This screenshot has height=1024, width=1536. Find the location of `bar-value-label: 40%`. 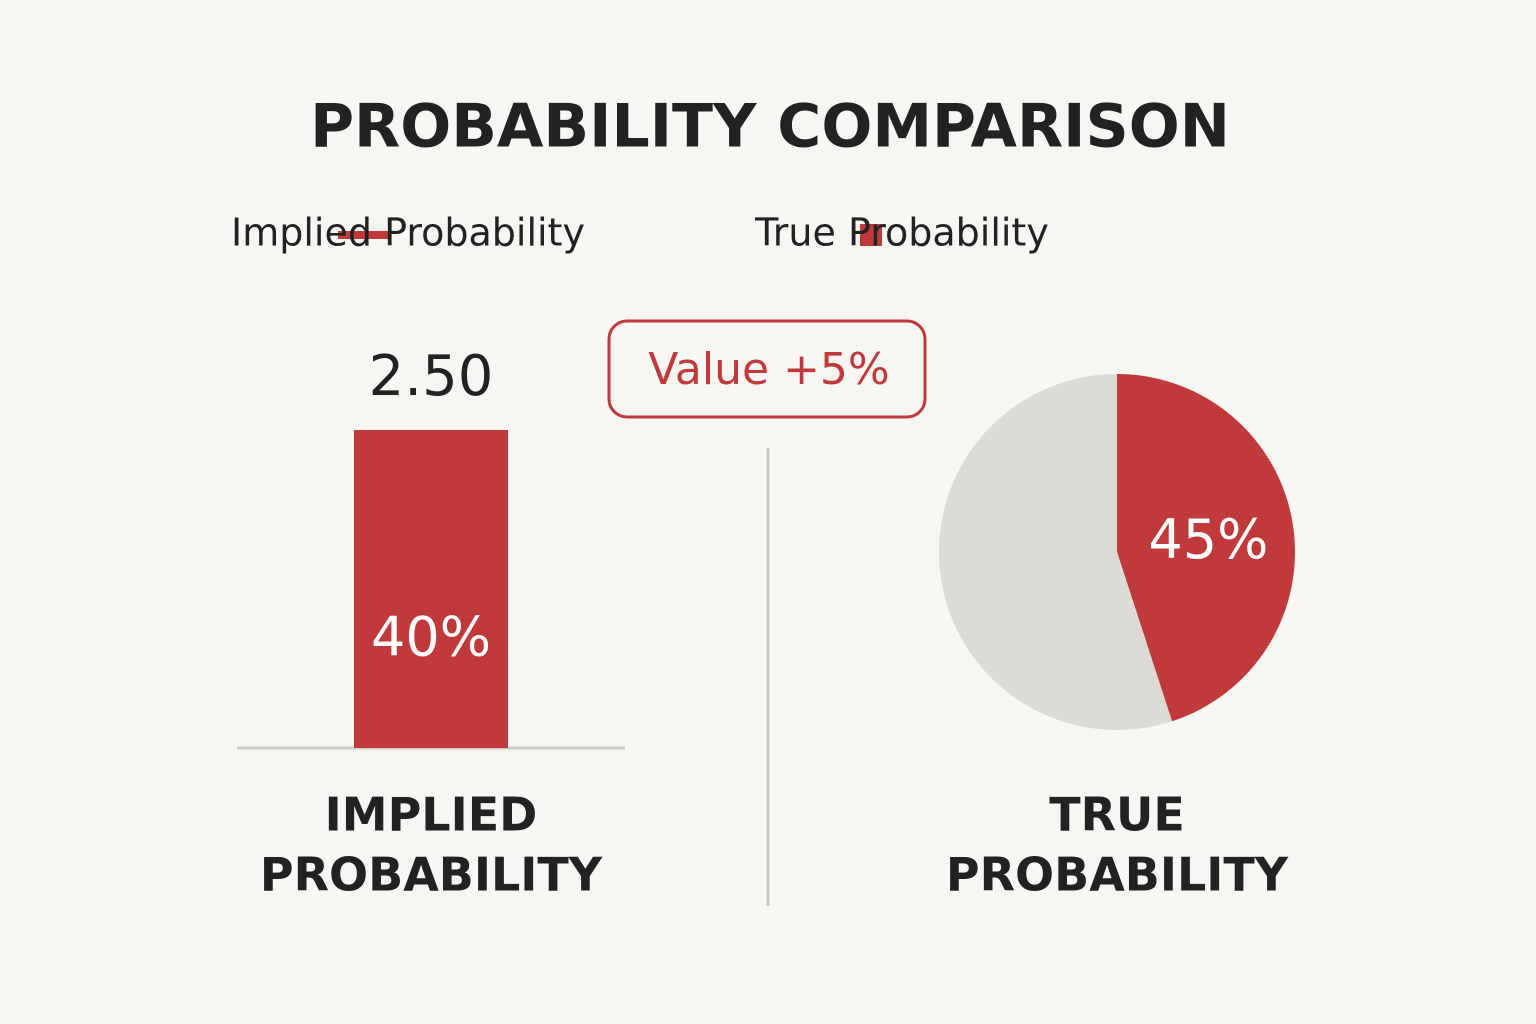

bar-value-label: 40% is located at coordinates (431, 637).